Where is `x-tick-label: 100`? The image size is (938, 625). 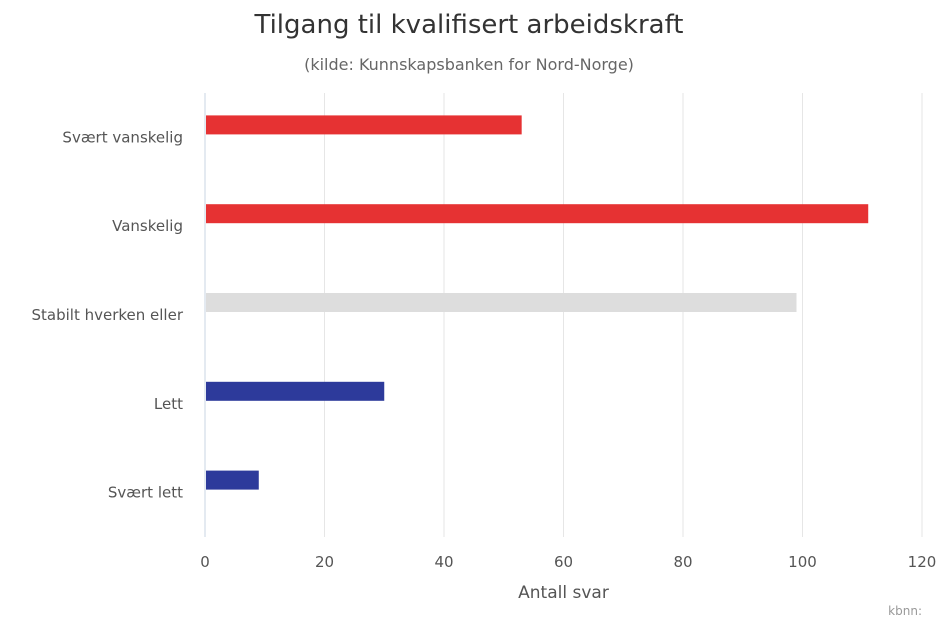
x-tick-label: 100 is located at coordinates (802, 562).